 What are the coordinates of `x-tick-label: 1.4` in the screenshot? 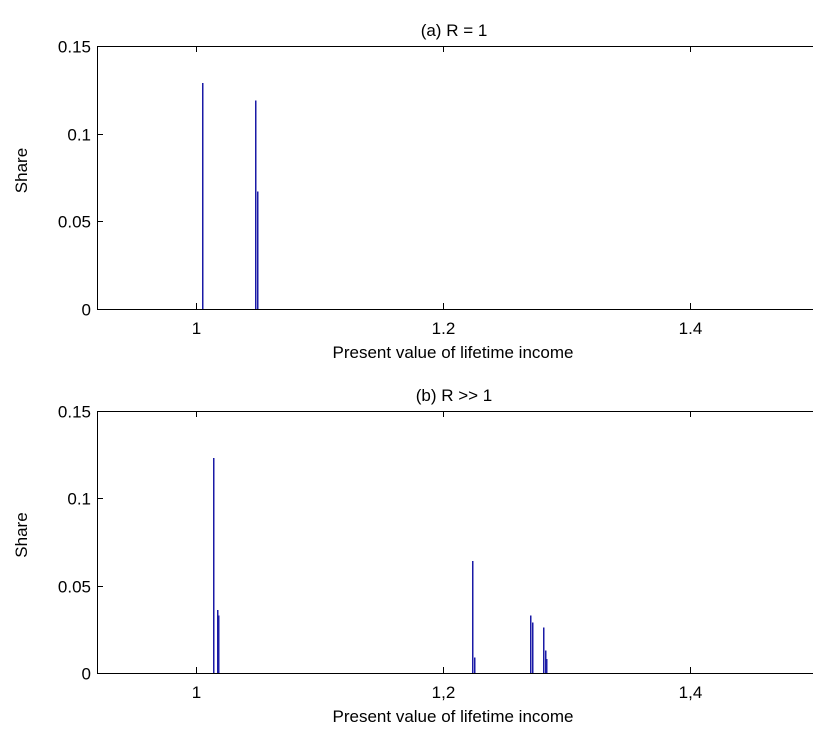 It's located at (691, 328).